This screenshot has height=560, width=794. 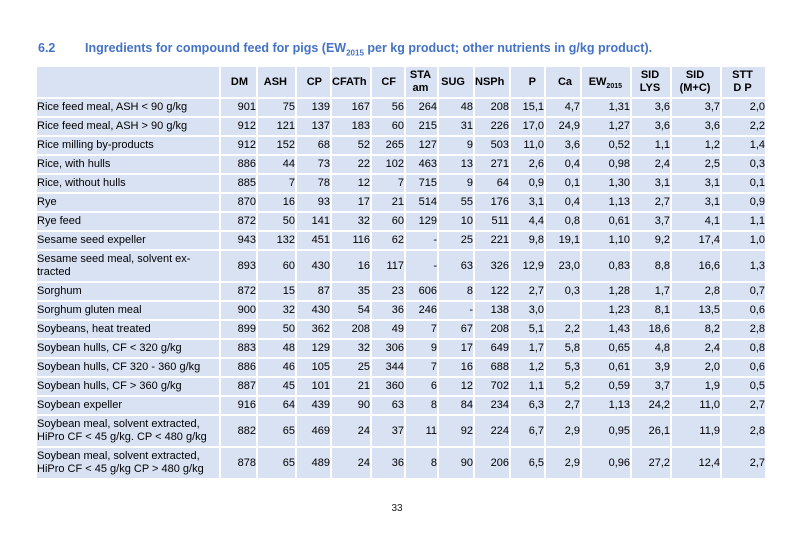 I want to click on cell-sid-lys: 26,1, so click(x=651, y=431).